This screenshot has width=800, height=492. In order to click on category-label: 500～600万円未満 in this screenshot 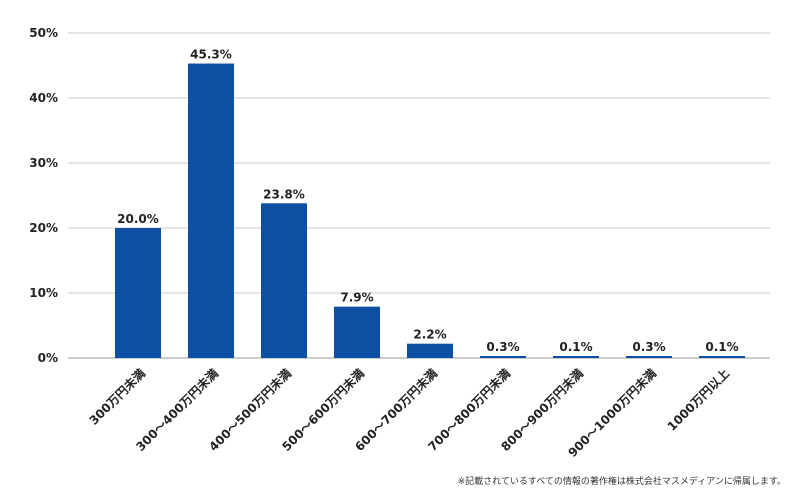, I will do `click(323, 410)`.